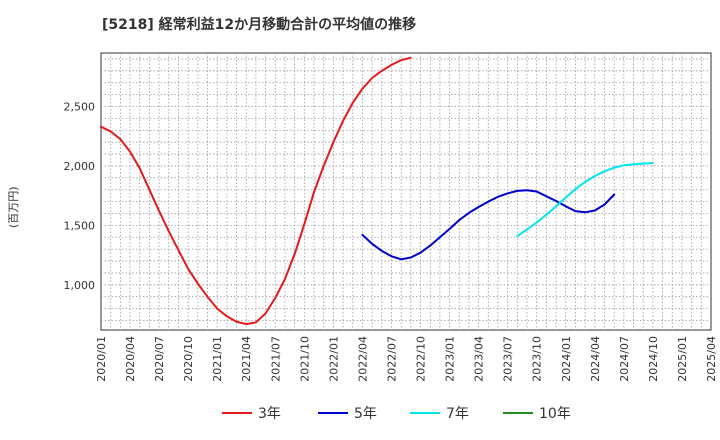 The width and height of the screenshot is (720, 440). What do you see at coordinates (450, 359) in the screenshot?
I see `x-tick-label: 2023/01` at bounding box center [450, 359].